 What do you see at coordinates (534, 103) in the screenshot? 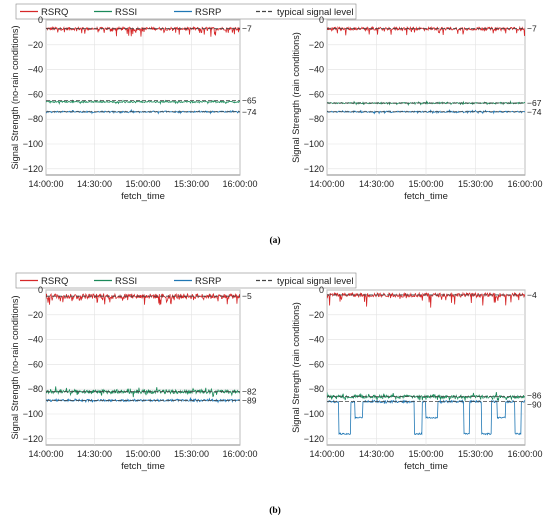
I see `typical-level-label: −67` at bounding box center [534, 103].